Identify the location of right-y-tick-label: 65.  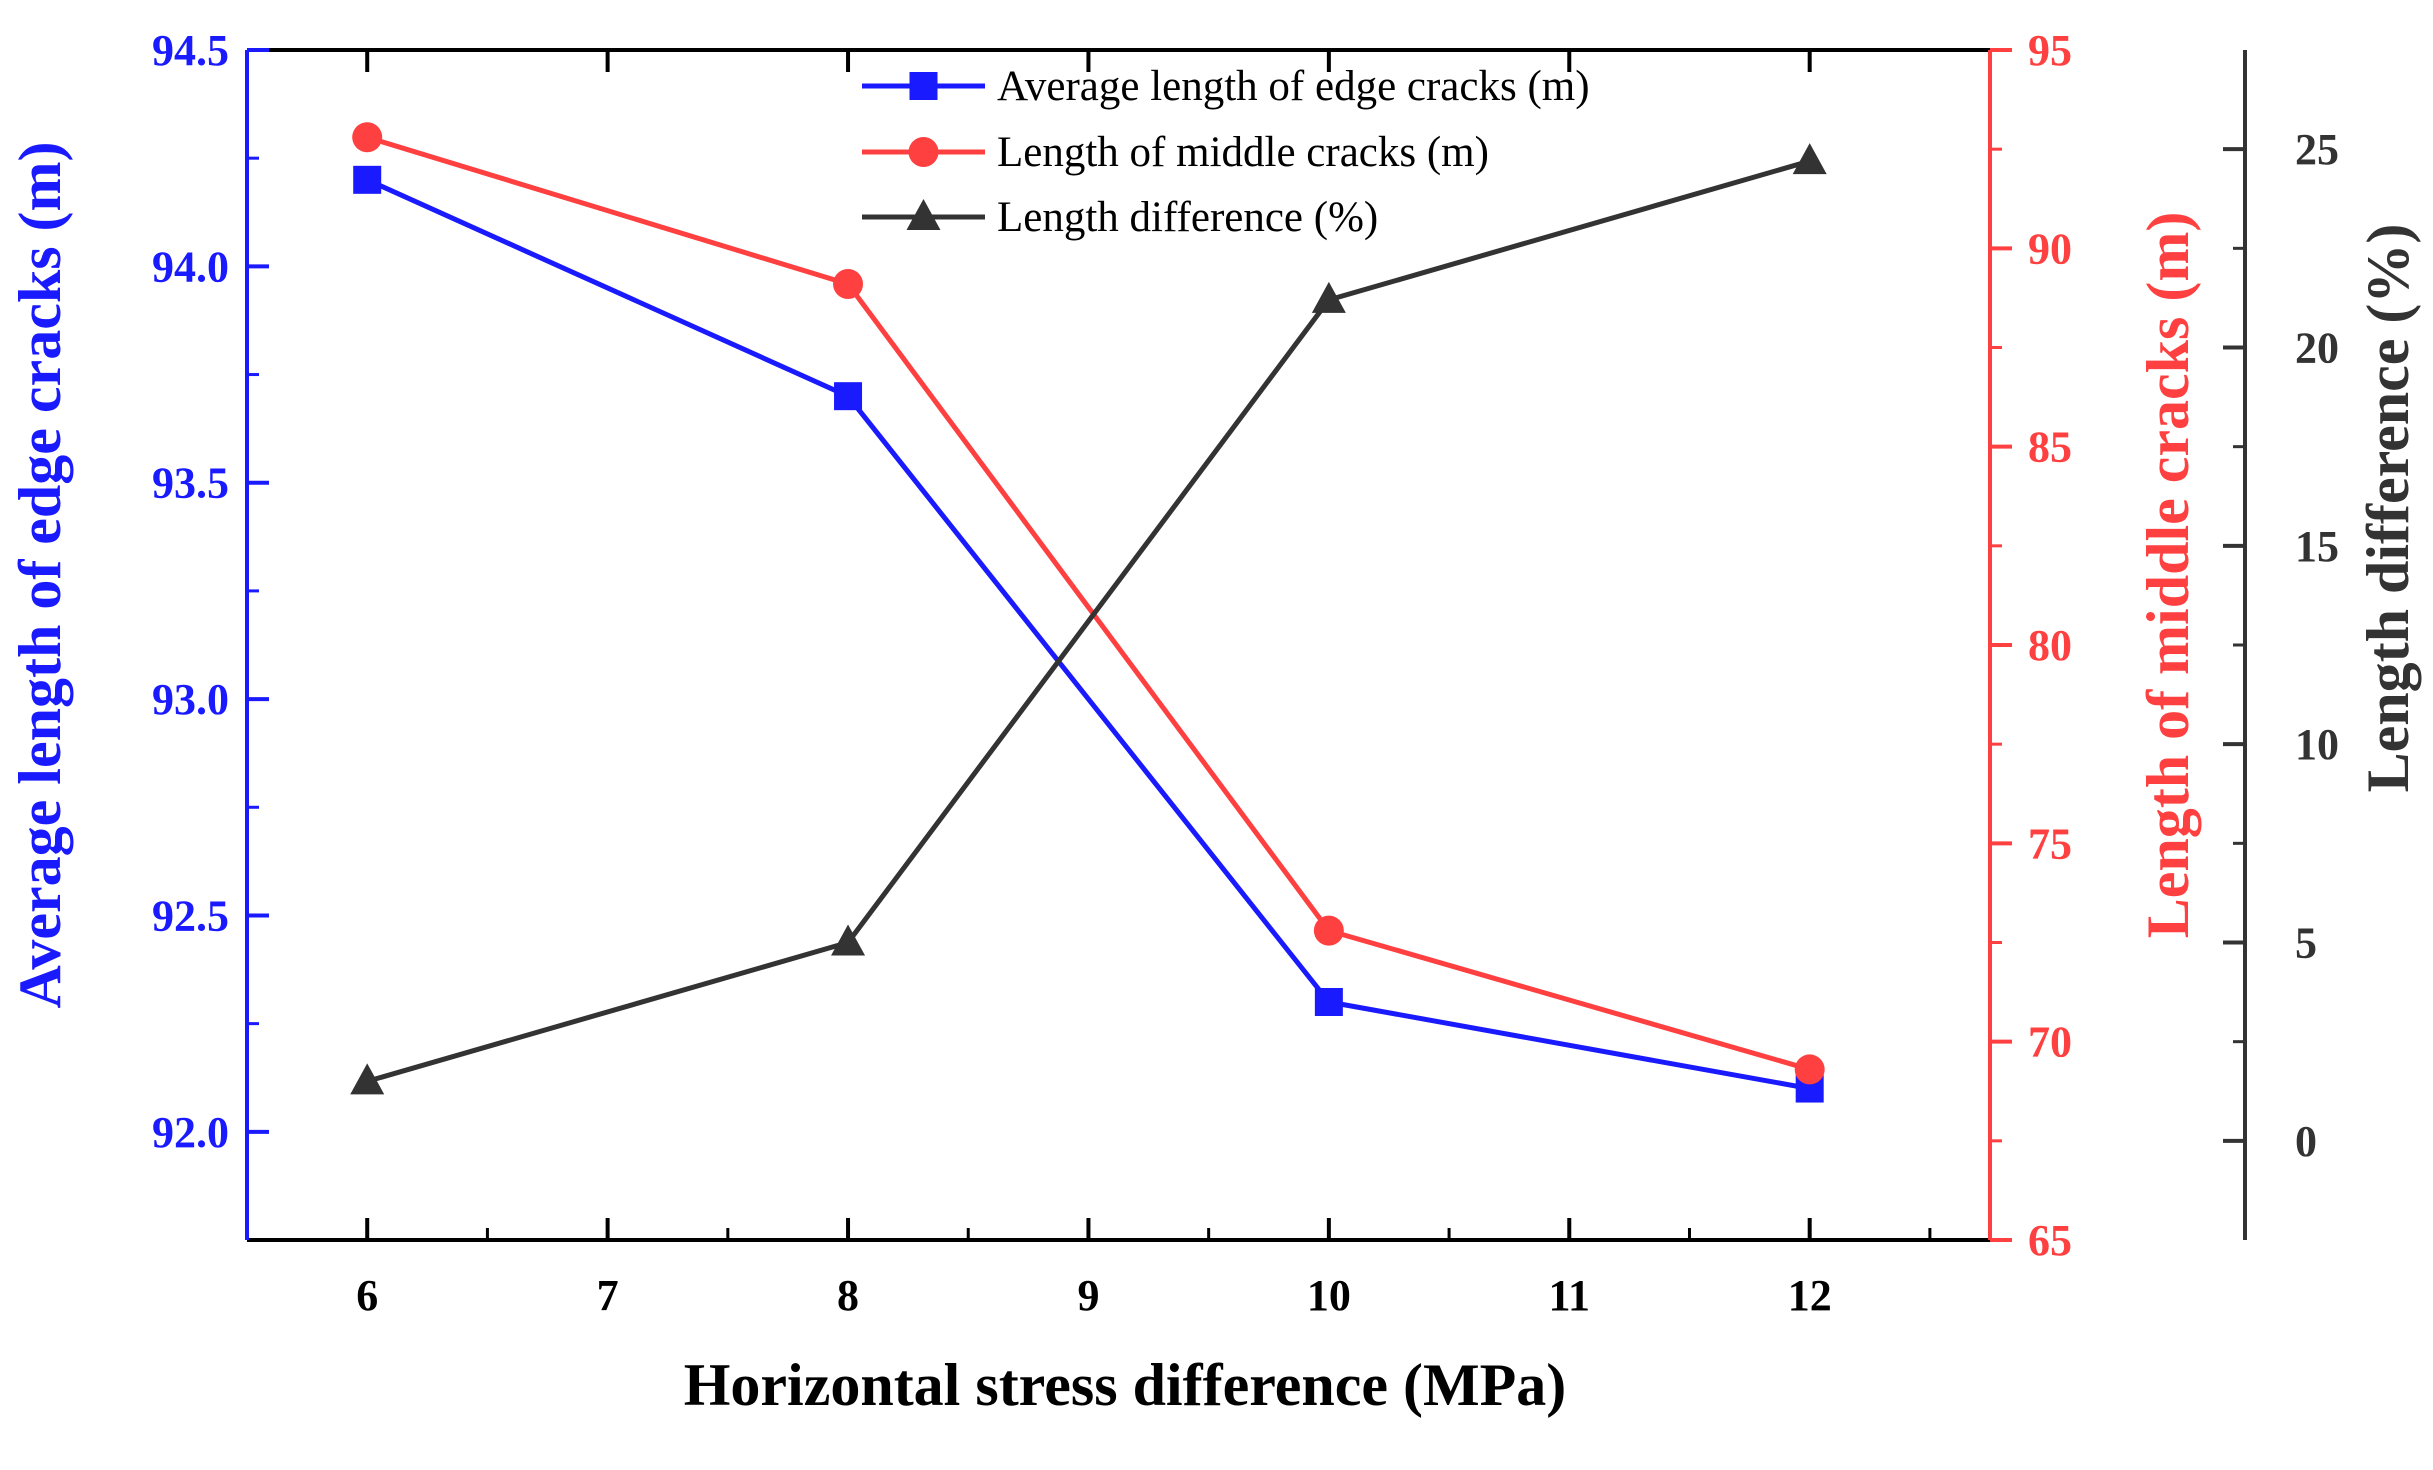
(2050, 1240).